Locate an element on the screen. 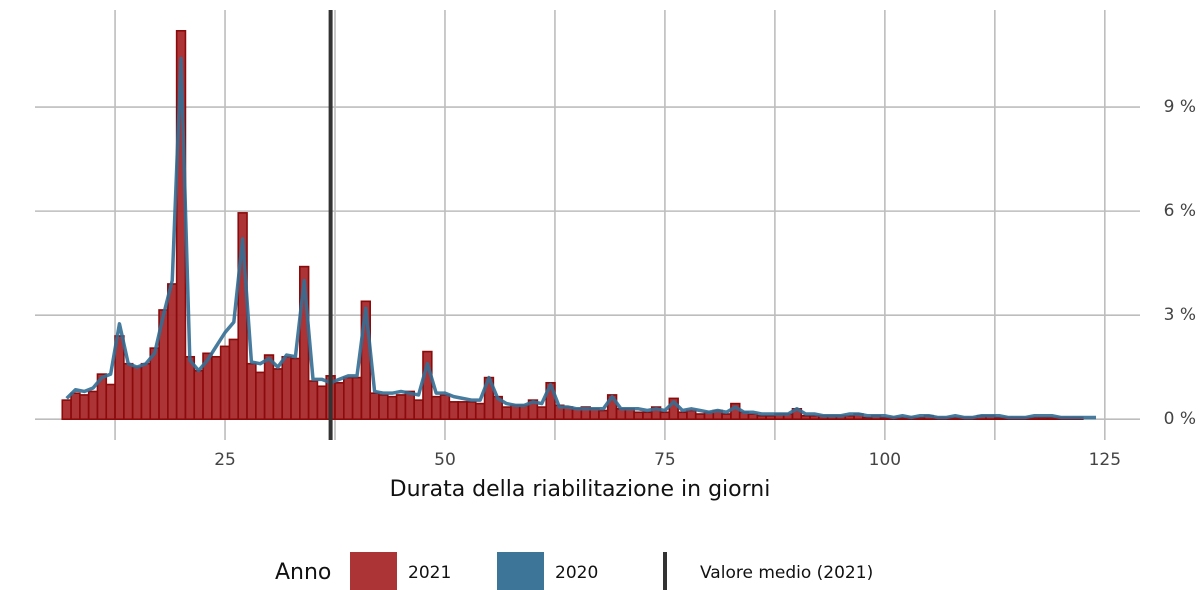  x-tick-label: 25 is located at coordinates (225, 460).